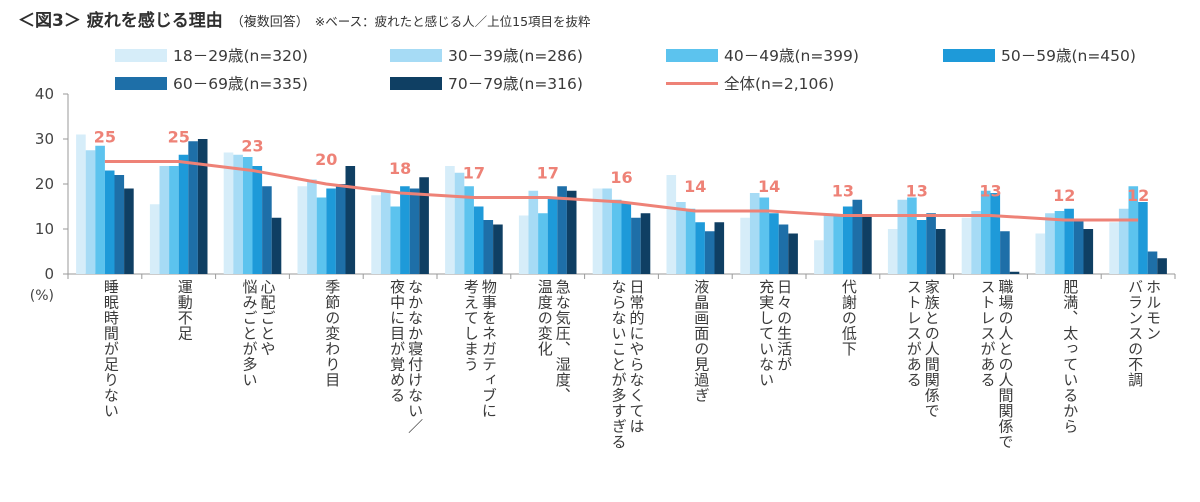 The image size is (1200, 502). I want to click on x-category-label-line: バランスの不調, so click(1135, 333).